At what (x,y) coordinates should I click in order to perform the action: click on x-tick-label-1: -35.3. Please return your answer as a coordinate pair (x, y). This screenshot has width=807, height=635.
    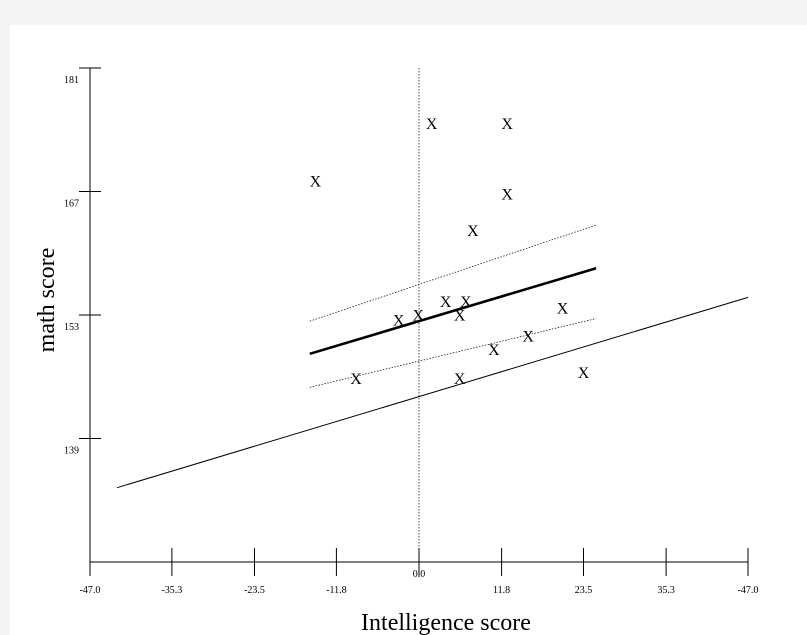
    Looking at the image, I should click on (171, 590).